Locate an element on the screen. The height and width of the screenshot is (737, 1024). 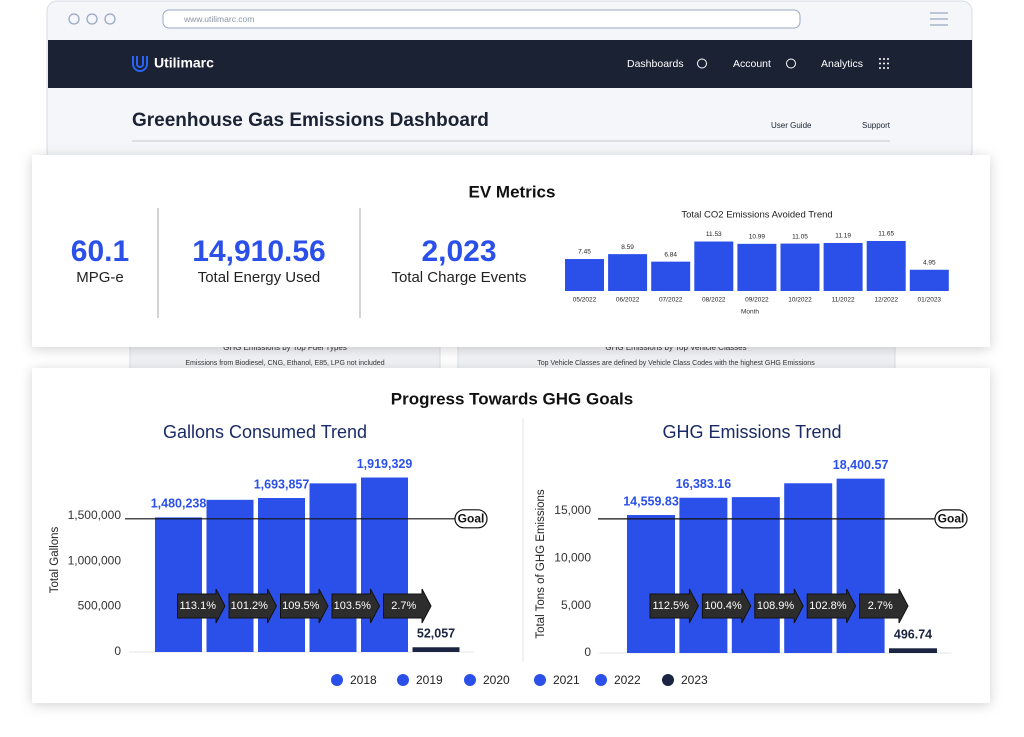
legend-label: 2023 is located at coordinates (694, 680).